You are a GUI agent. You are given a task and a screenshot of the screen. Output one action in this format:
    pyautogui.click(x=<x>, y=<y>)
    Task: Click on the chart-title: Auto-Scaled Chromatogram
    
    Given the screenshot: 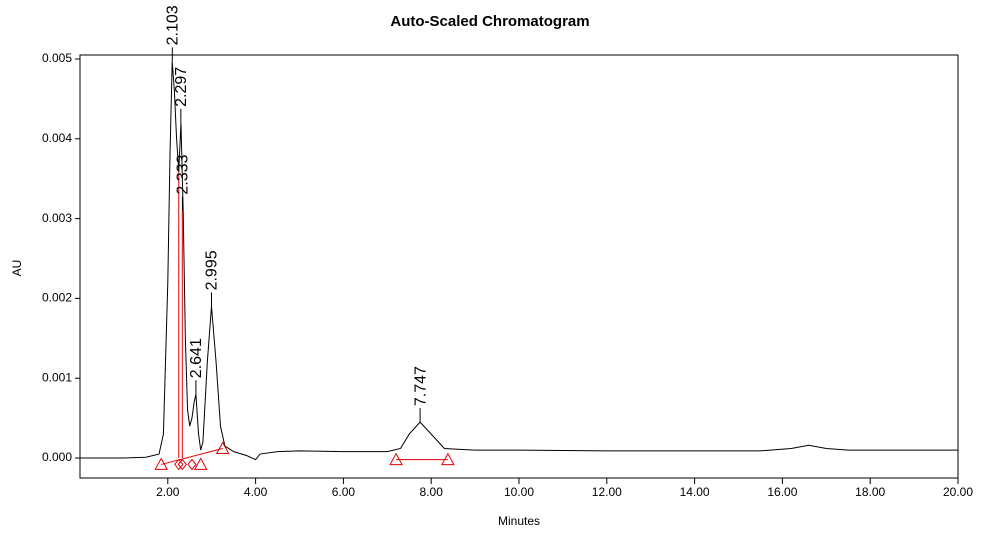 What is the action you would take?
    pyautogui.click(x=489, y=21)
    